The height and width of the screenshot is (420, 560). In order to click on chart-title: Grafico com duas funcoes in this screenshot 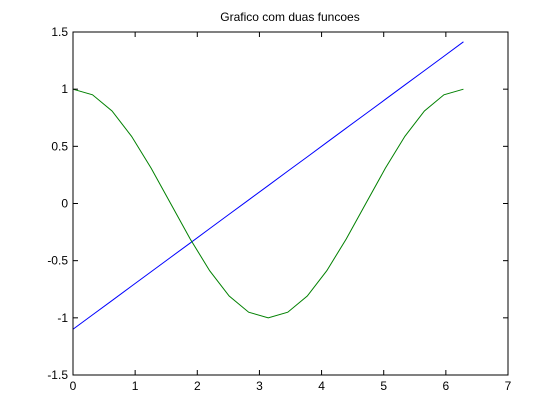, I will do `click(289, 17)`.